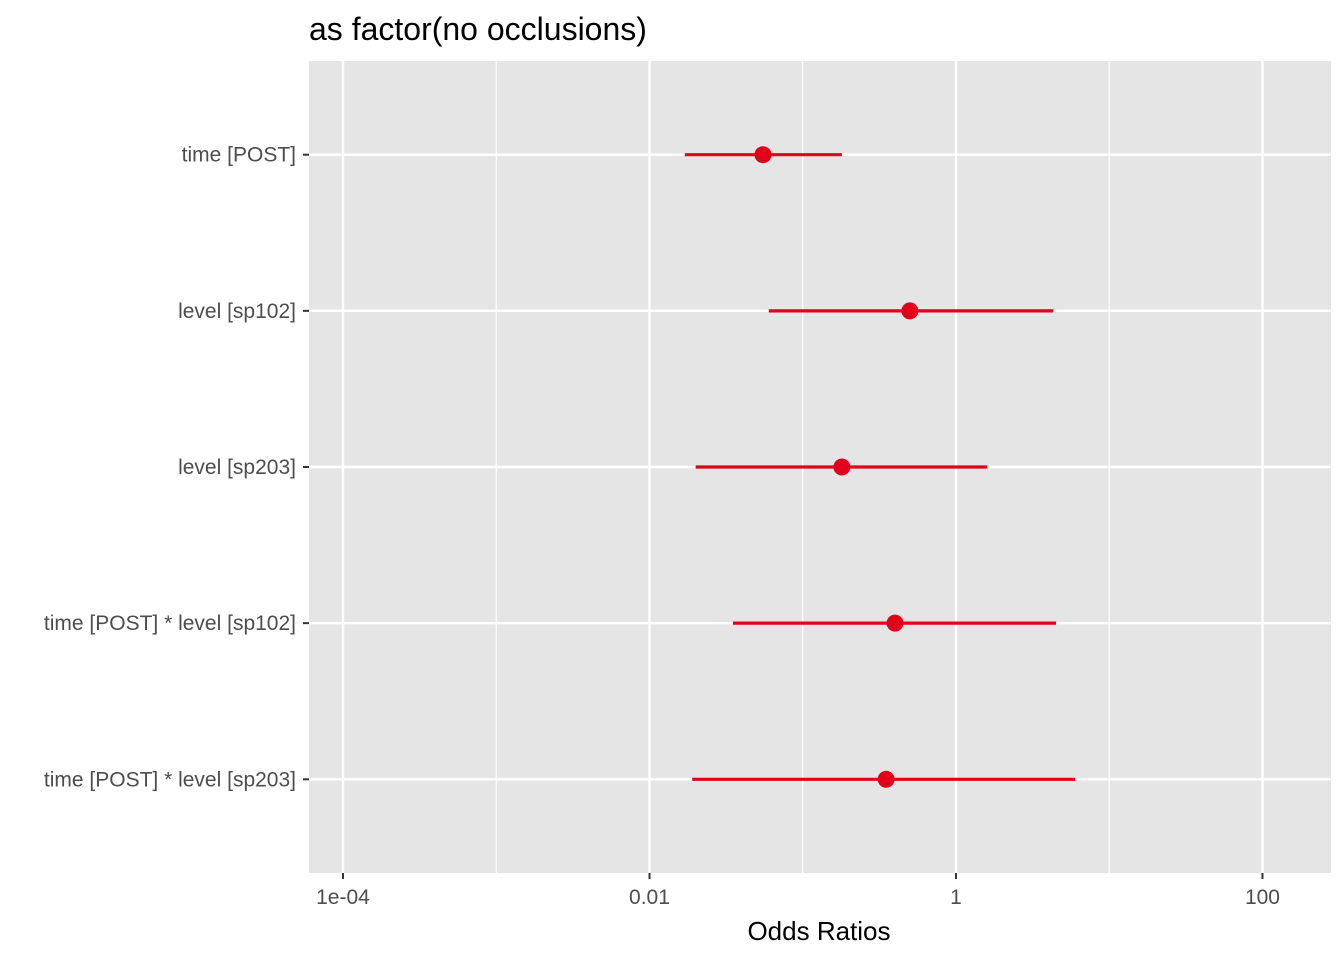 Image resolution: width=1344 pixels, height=960 pixels. I want to click on y-tick-label: time [POST] * level [sp203], so click(170, 779).